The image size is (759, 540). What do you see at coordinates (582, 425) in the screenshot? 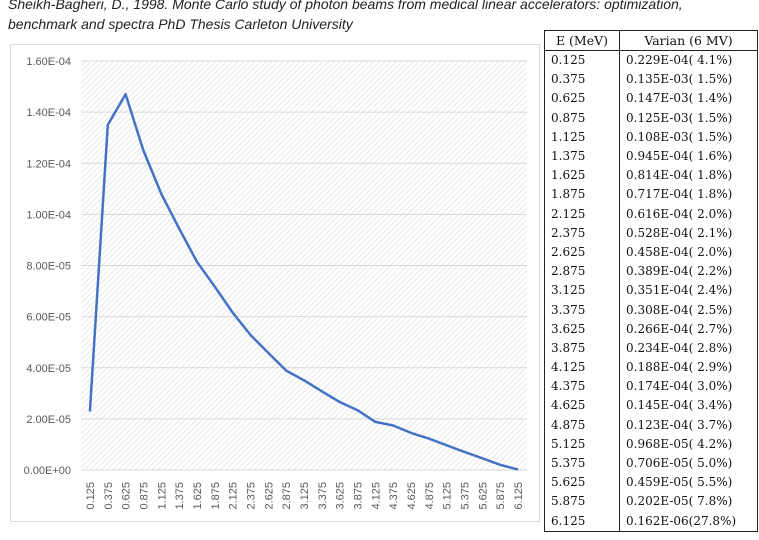
I see `energy-cell: 4.875` at bounding box center [582, 425].